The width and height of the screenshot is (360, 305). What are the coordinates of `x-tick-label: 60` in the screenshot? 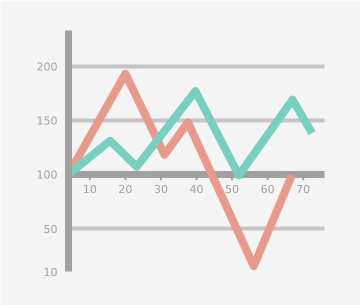 It's located at (267, 189).